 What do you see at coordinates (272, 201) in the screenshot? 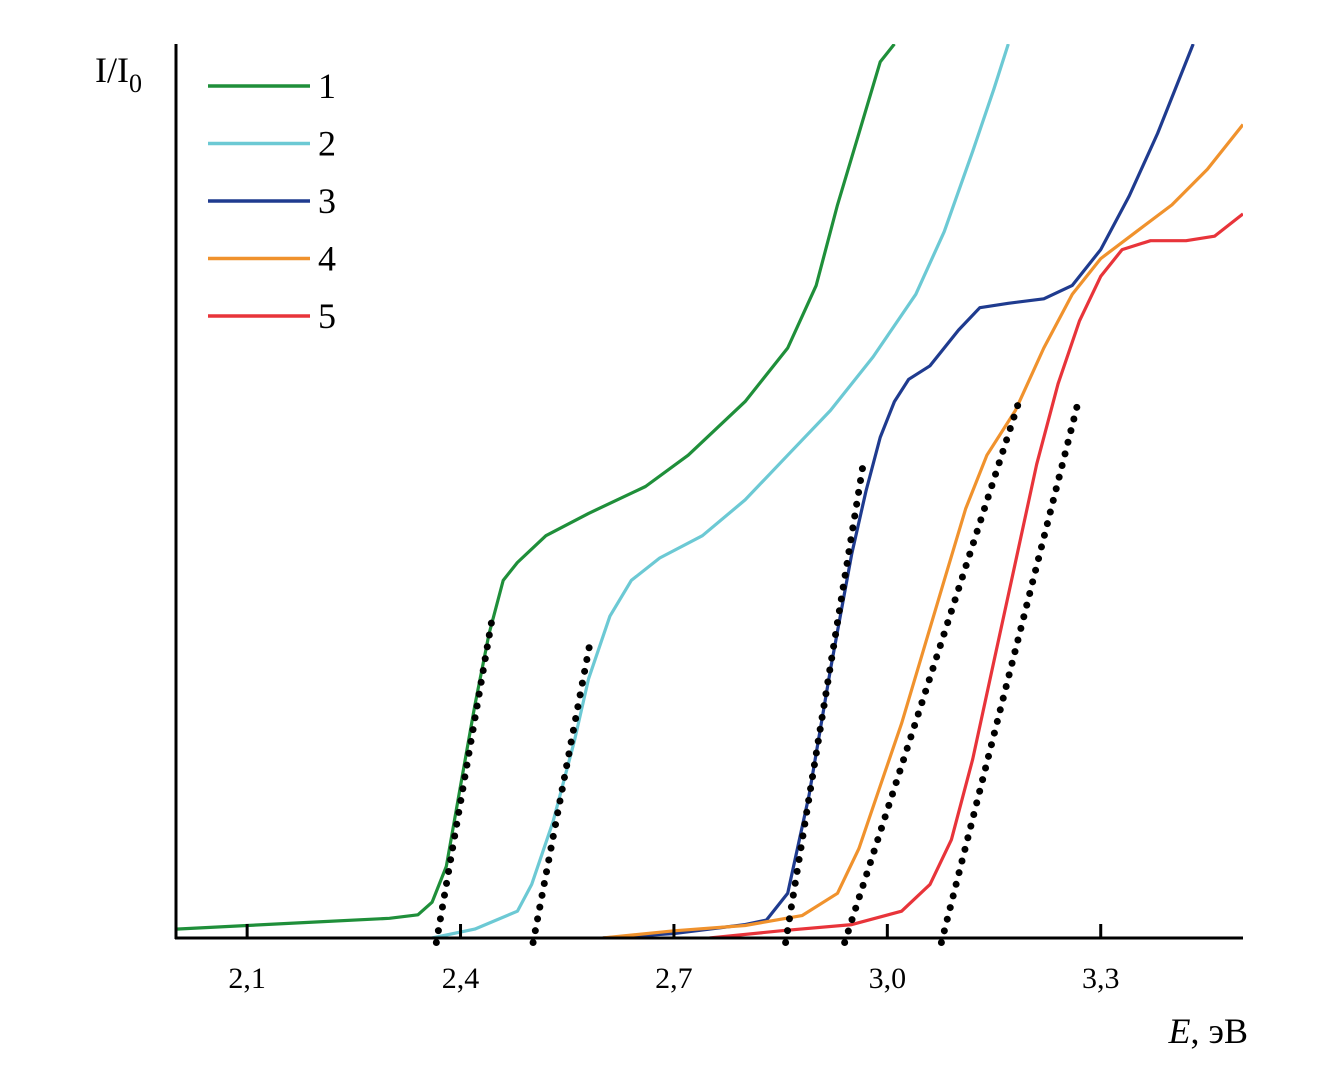
I see `legend: 1 2 3 4 5` at bounding box center [272, 201].